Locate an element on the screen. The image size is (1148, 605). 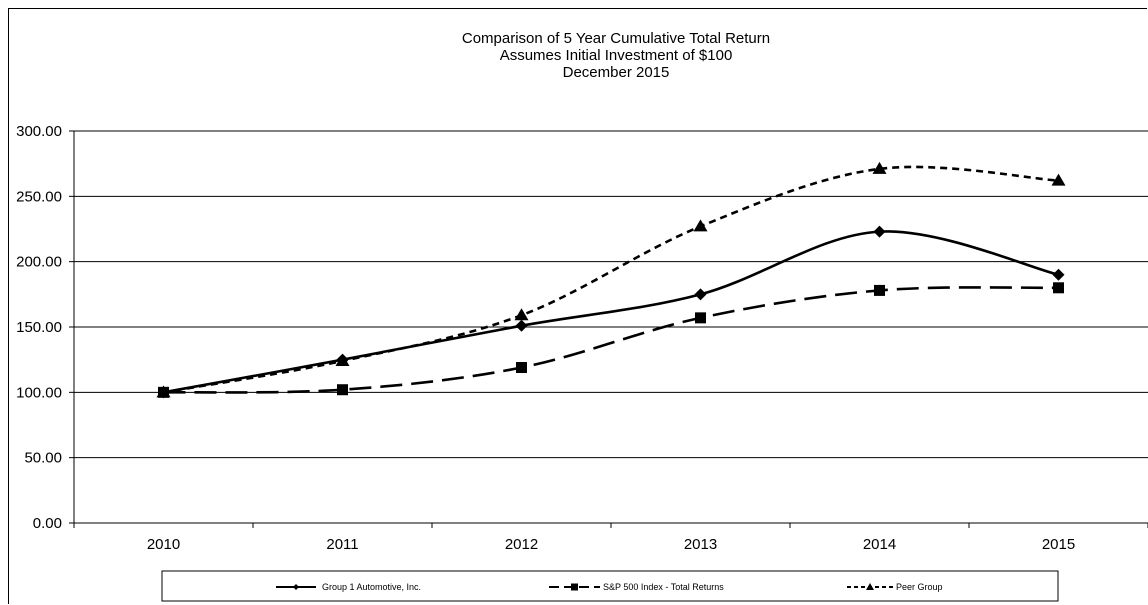
legend-label: Group 1 Automotive, Inc. is located at coordinates (371, 587).